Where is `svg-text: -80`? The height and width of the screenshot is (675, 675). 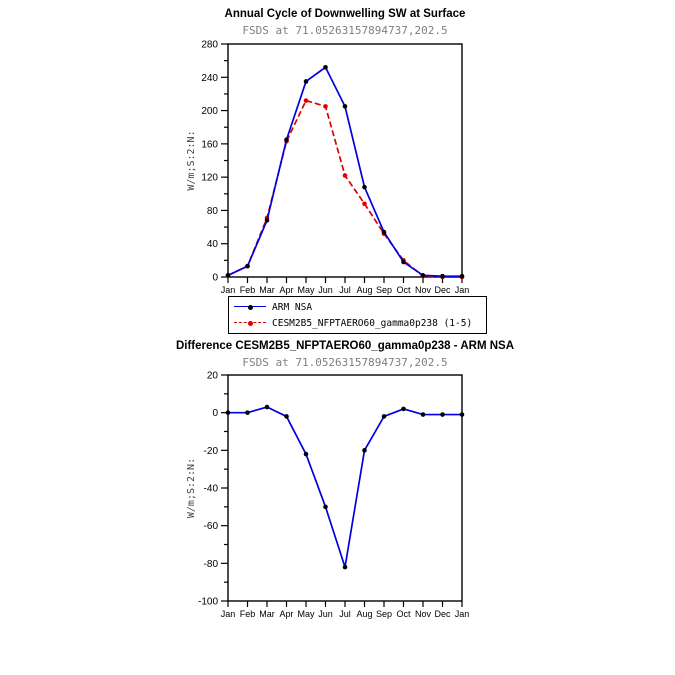
svg-text: -80 is located at coordinates (211, 564).